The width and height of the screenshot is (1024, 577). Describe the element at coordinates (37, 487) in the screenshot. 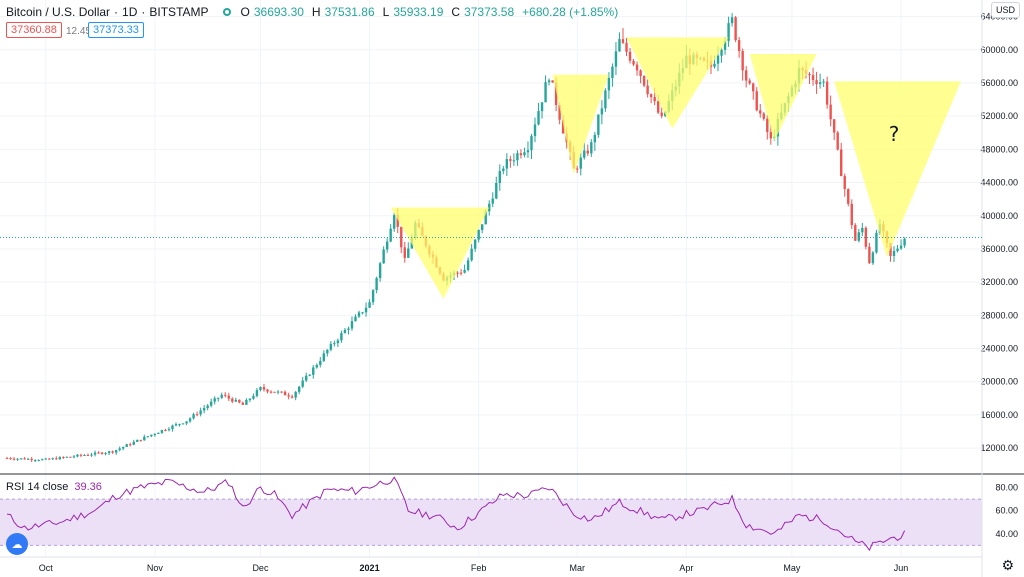

I see `rsi-label: RSI 14 close` at that location.